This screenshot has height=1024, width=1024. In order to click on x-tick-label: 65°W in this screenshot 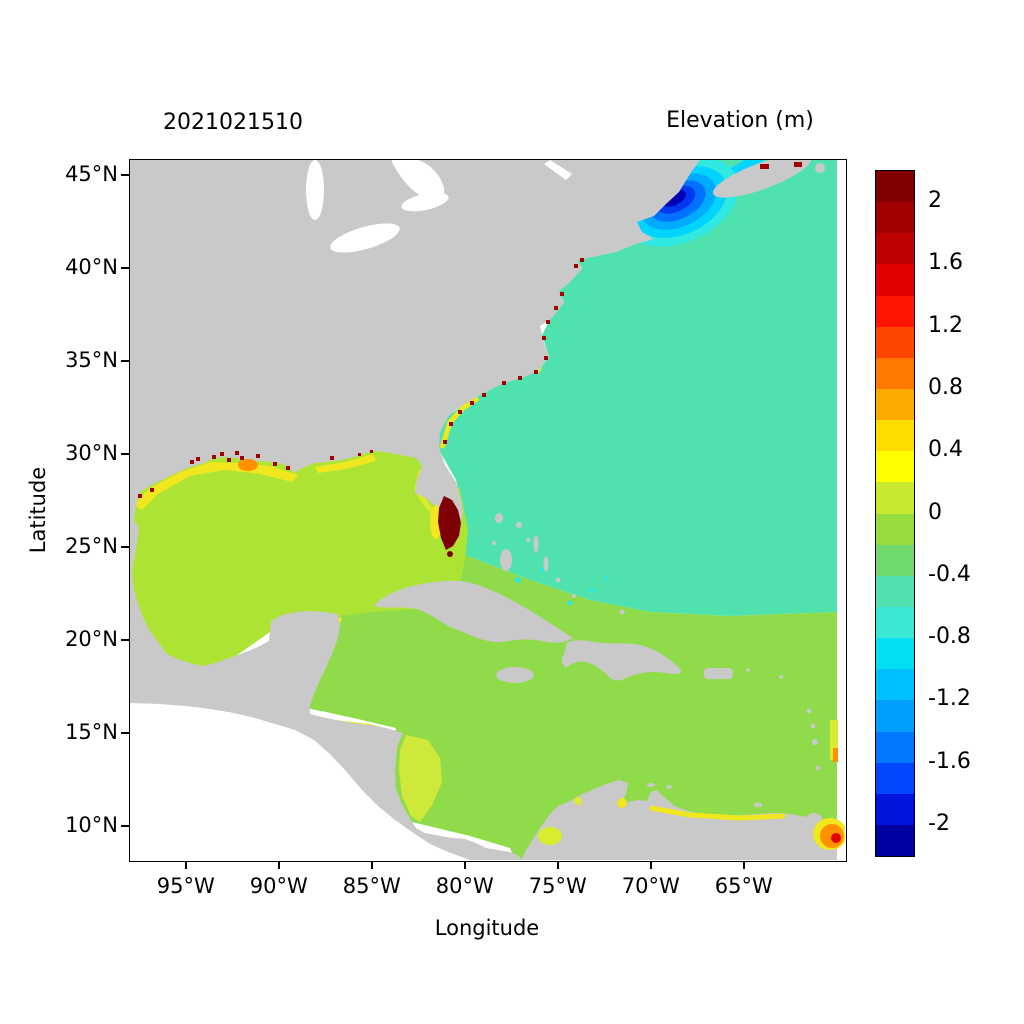, I will do `click(743, 886)`.